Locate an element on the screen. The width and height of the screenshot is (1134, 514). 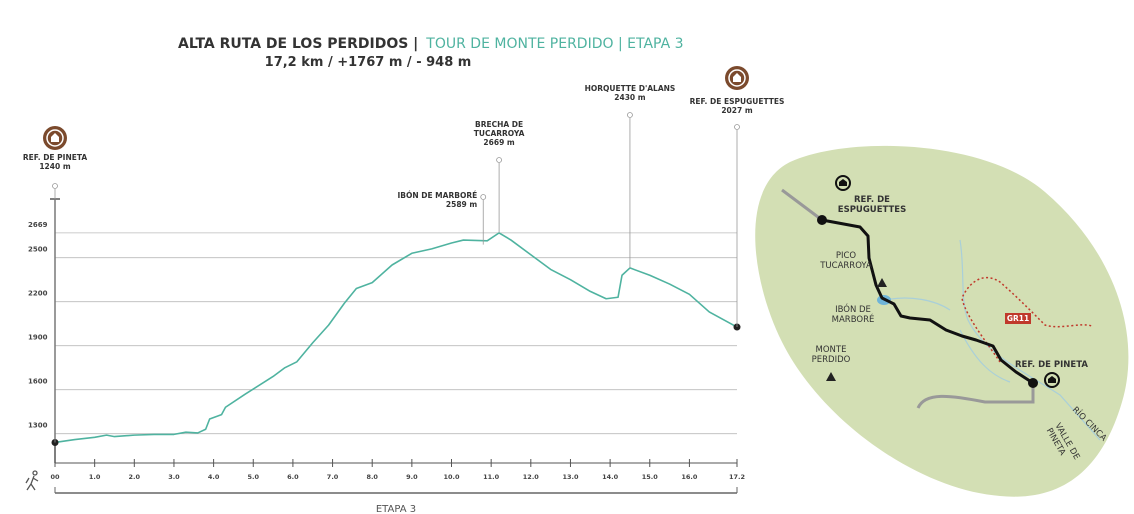
map-label: IBÓN DE MARBORÉ is located at coordinates (853, 314).